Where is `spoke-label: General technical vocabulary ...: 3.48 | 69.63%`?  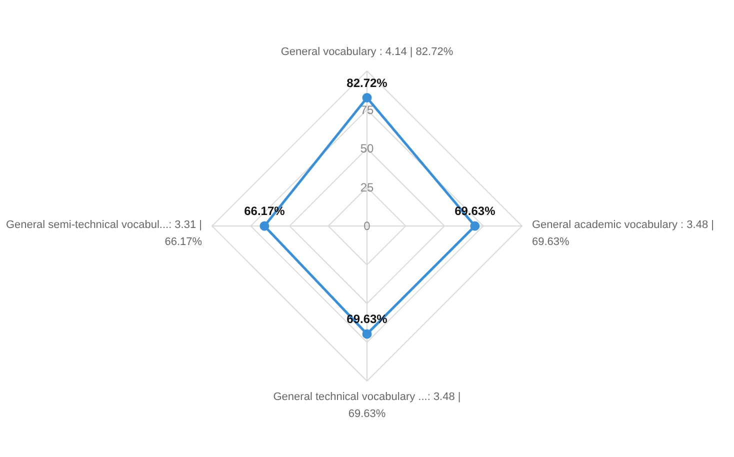 spoke-label: General technical vocabulary ...: 3.48 | 69.63% is located at coordinates (367, 405).